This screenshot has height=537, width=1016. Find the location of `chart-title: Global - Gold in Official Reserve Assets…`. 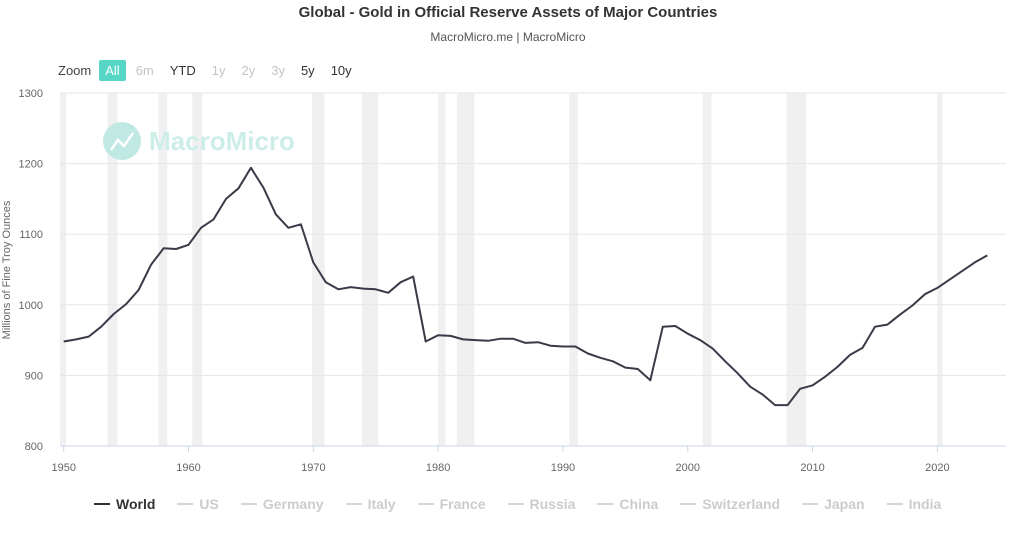

chart-title: Global - Gold in Official Reserve Assets… is located at coordinates (508, 12).